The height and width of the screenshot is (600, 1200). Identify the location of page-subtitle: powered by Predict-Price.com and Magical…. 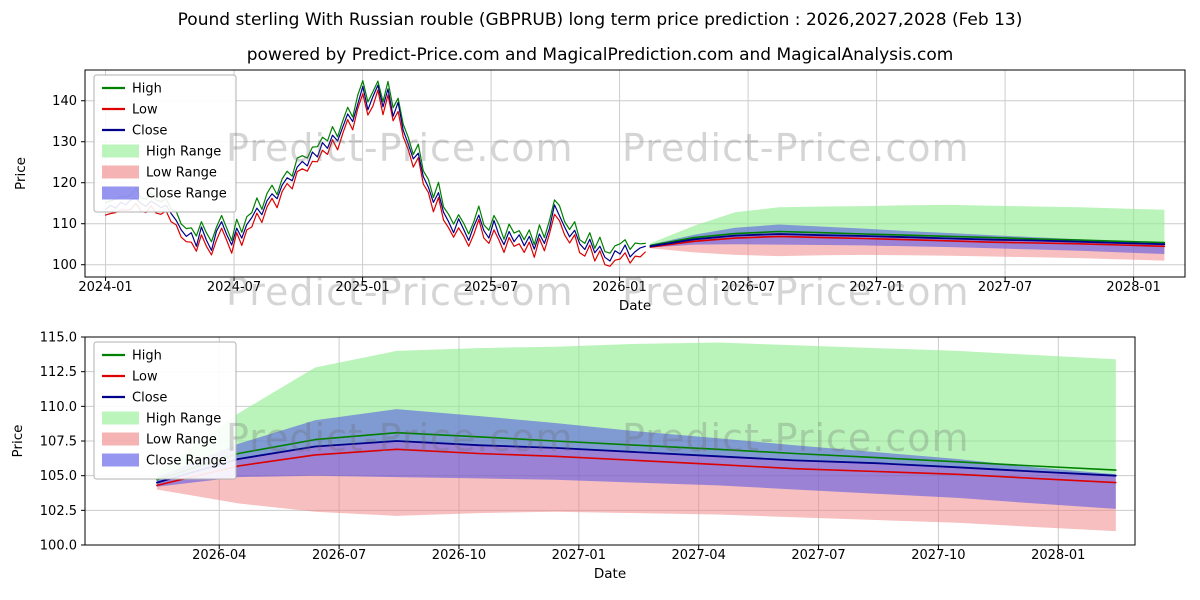
(600, 55).